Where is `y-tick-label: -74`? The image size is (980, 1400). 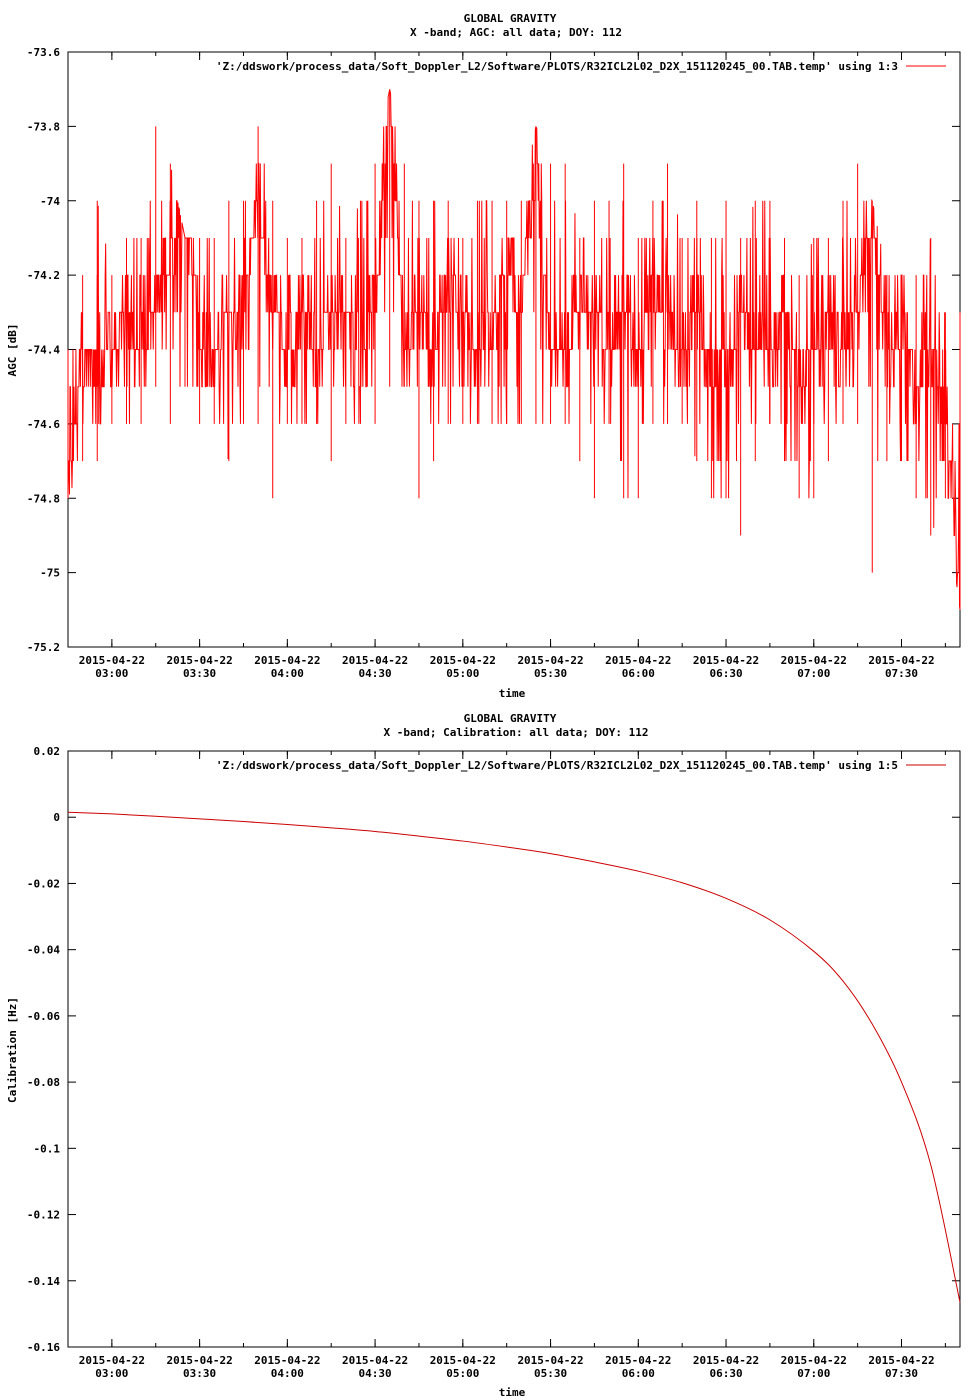 y-tick-label: -74 is located at coordinates (50, 201).